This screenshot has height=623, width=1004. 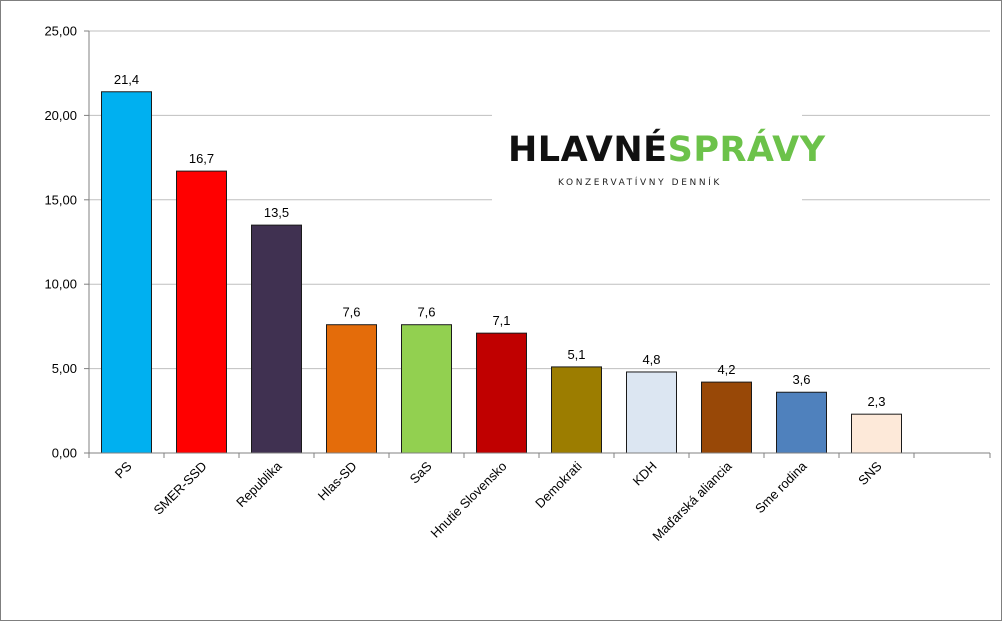 I want to click on x-tick-label: Hlas-SD, so click(x=337, y=481).